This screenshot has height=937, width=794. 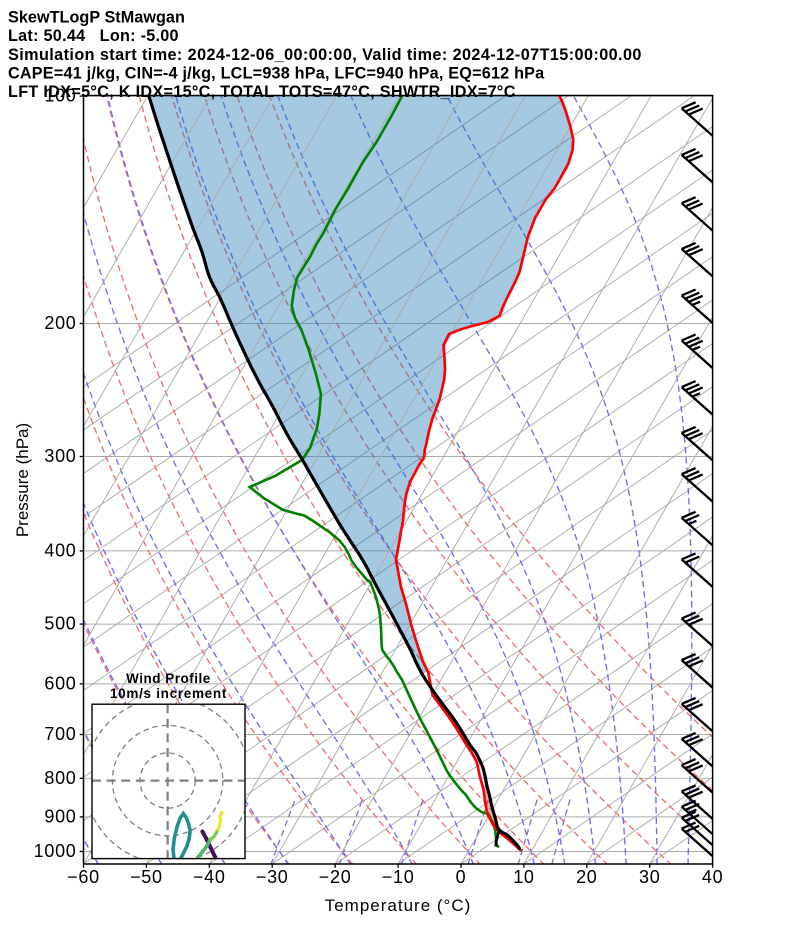 What do you see at coordinates (60, 624) in the screenshot?
I see `svg-text: 500` at bounding box center [60, 624].